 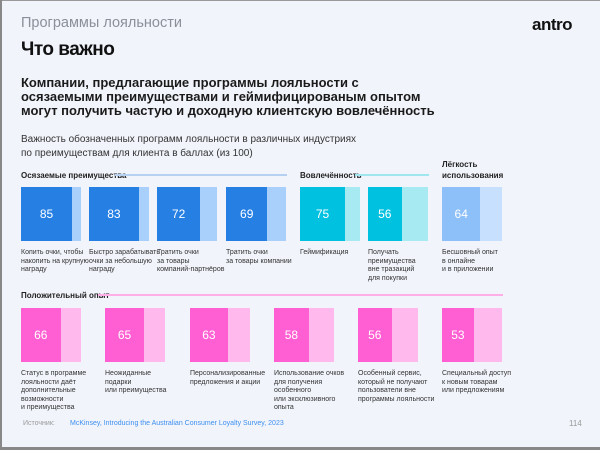 I want to click on category-label-line: за товары компании, so click(x=259, y=261).